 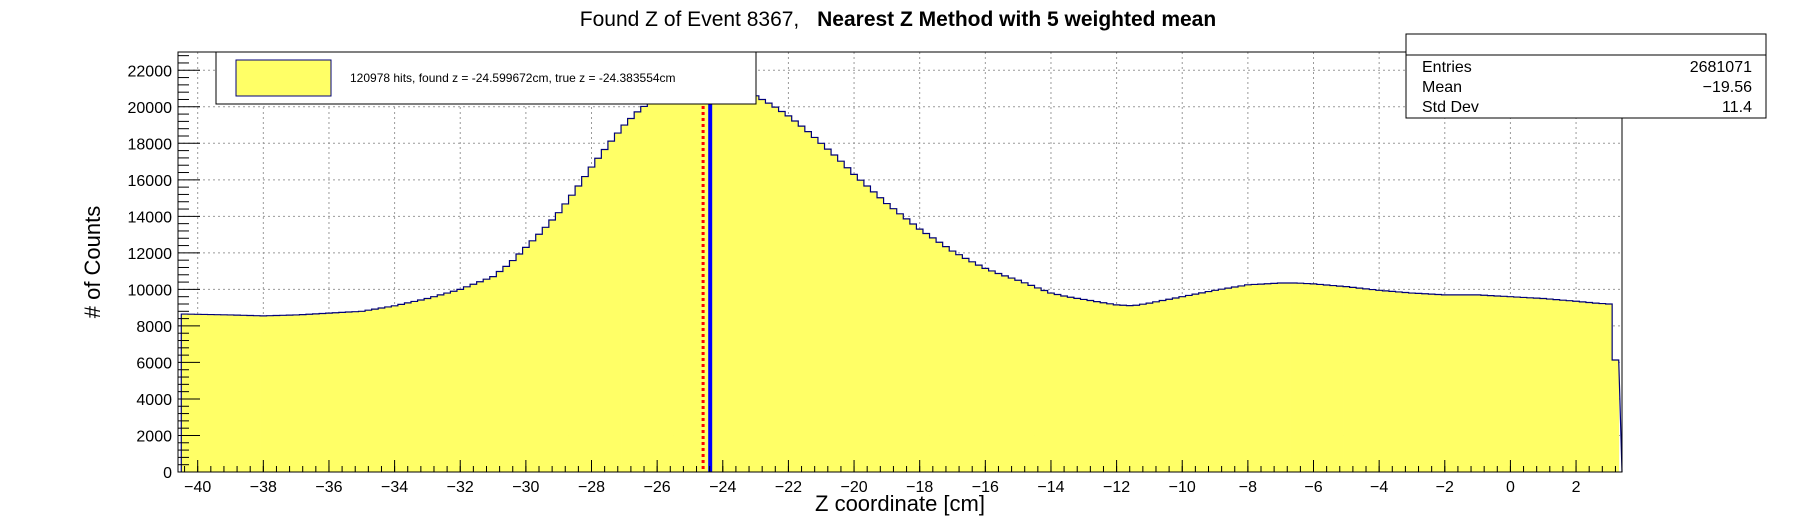 I want to click on y-tick-label: 12000, so click(x=150, y=254).